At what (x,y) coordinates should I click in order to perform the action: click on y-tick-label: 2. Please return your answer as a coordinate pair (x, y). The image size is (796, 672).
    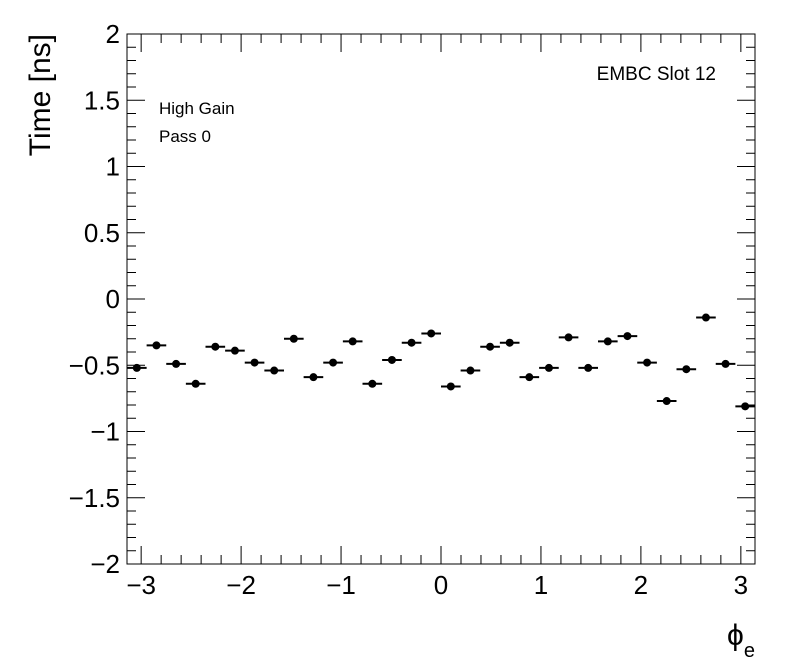
    Looking at the image, I should click on (113, 34).